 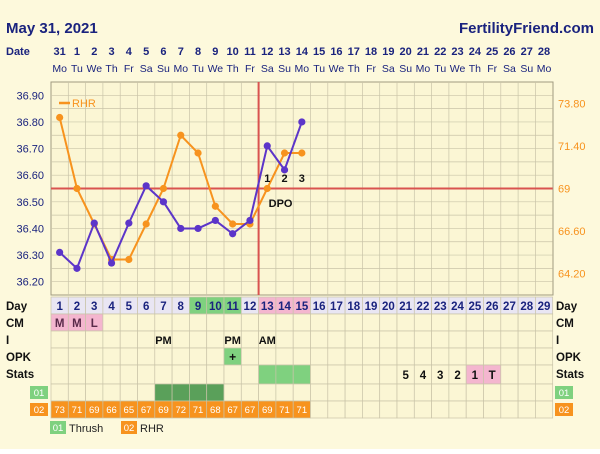 What do you see at coordinates (457, 307) in the screenshot?
I see `table-day-number: 24` at bounding box center [457, 307].